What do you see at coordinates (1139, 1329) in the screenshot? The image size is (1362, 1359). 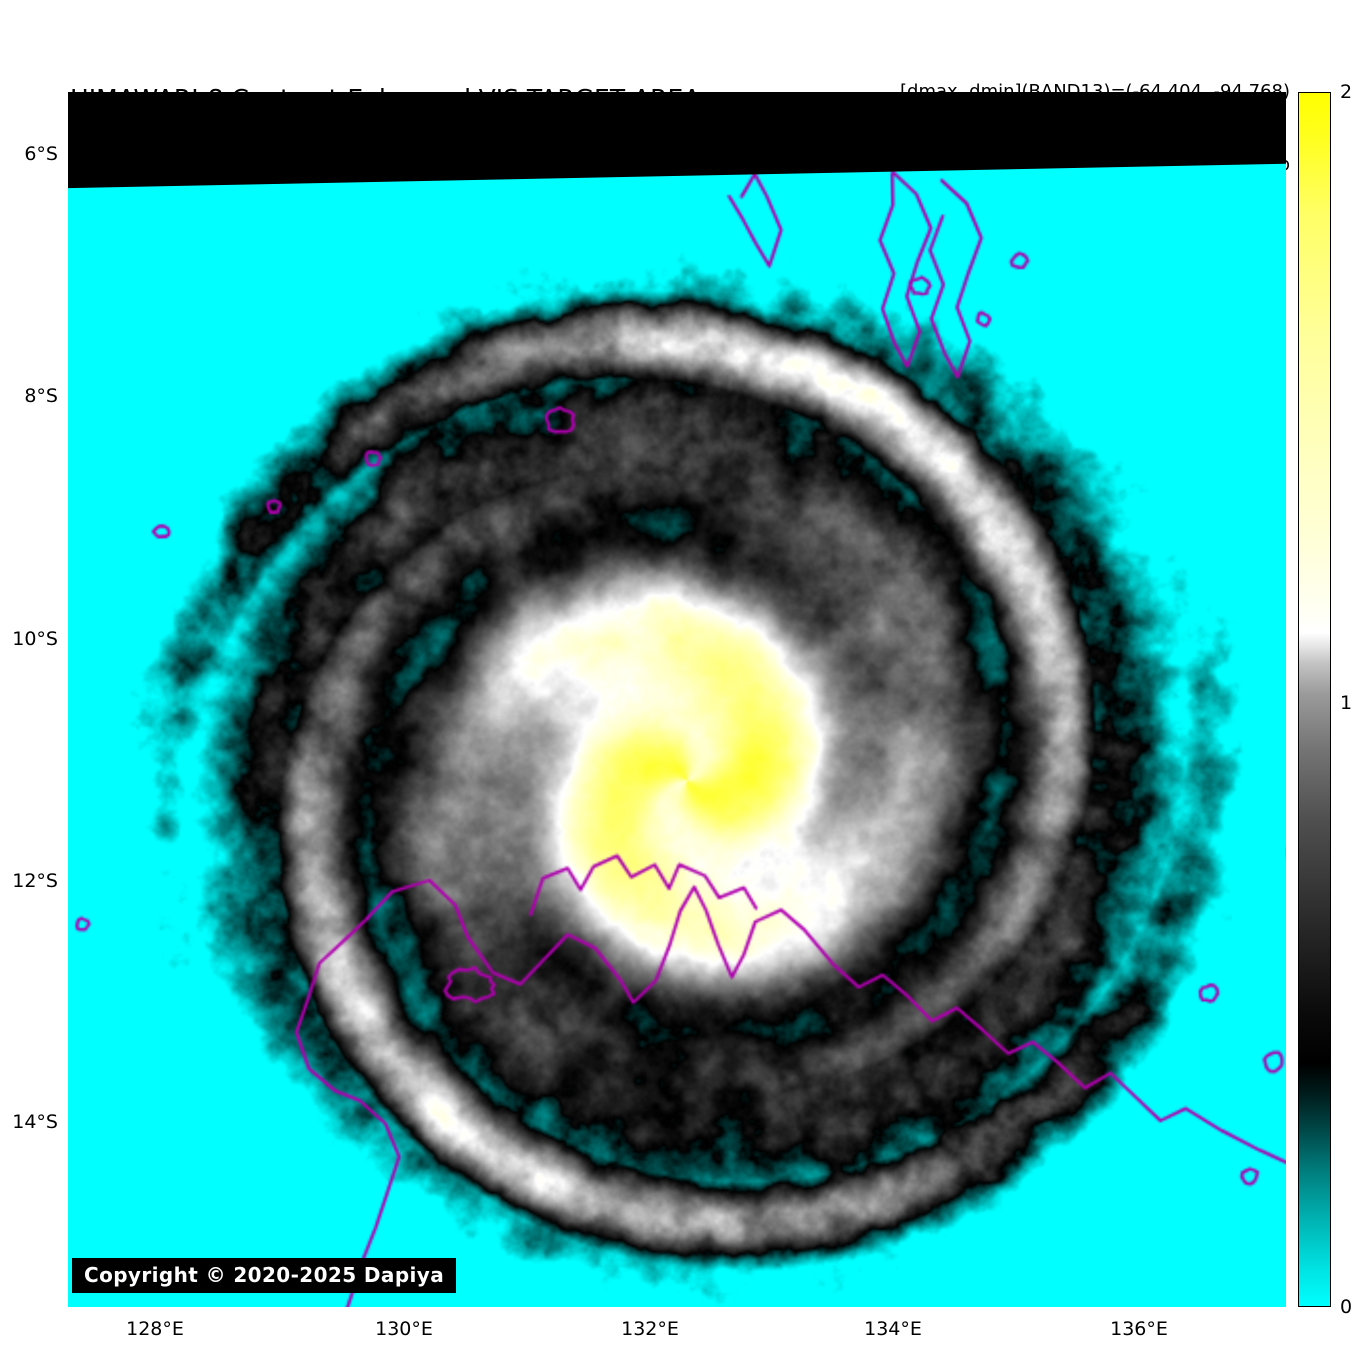 I see `x-tick-label: 136°E` at bounding box center [1139, 1329].